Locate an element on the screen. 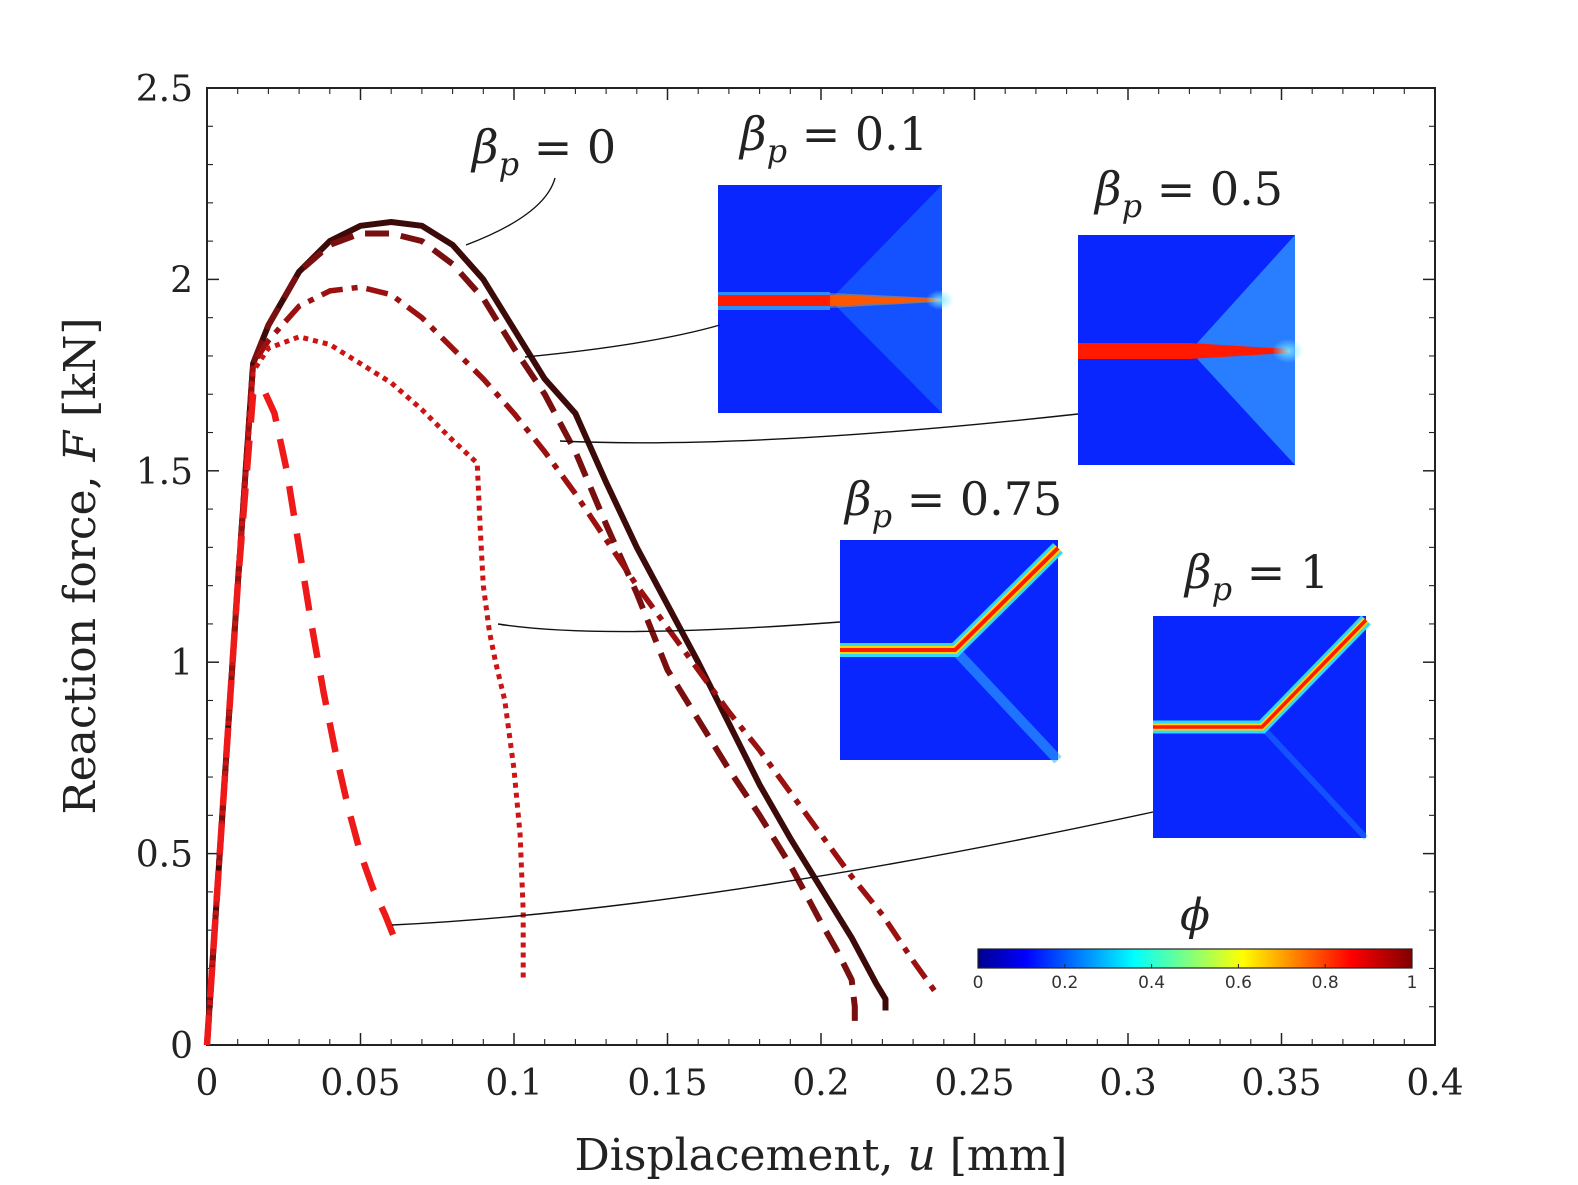  colorbar-gradient is located at coordinates (1195, 958).